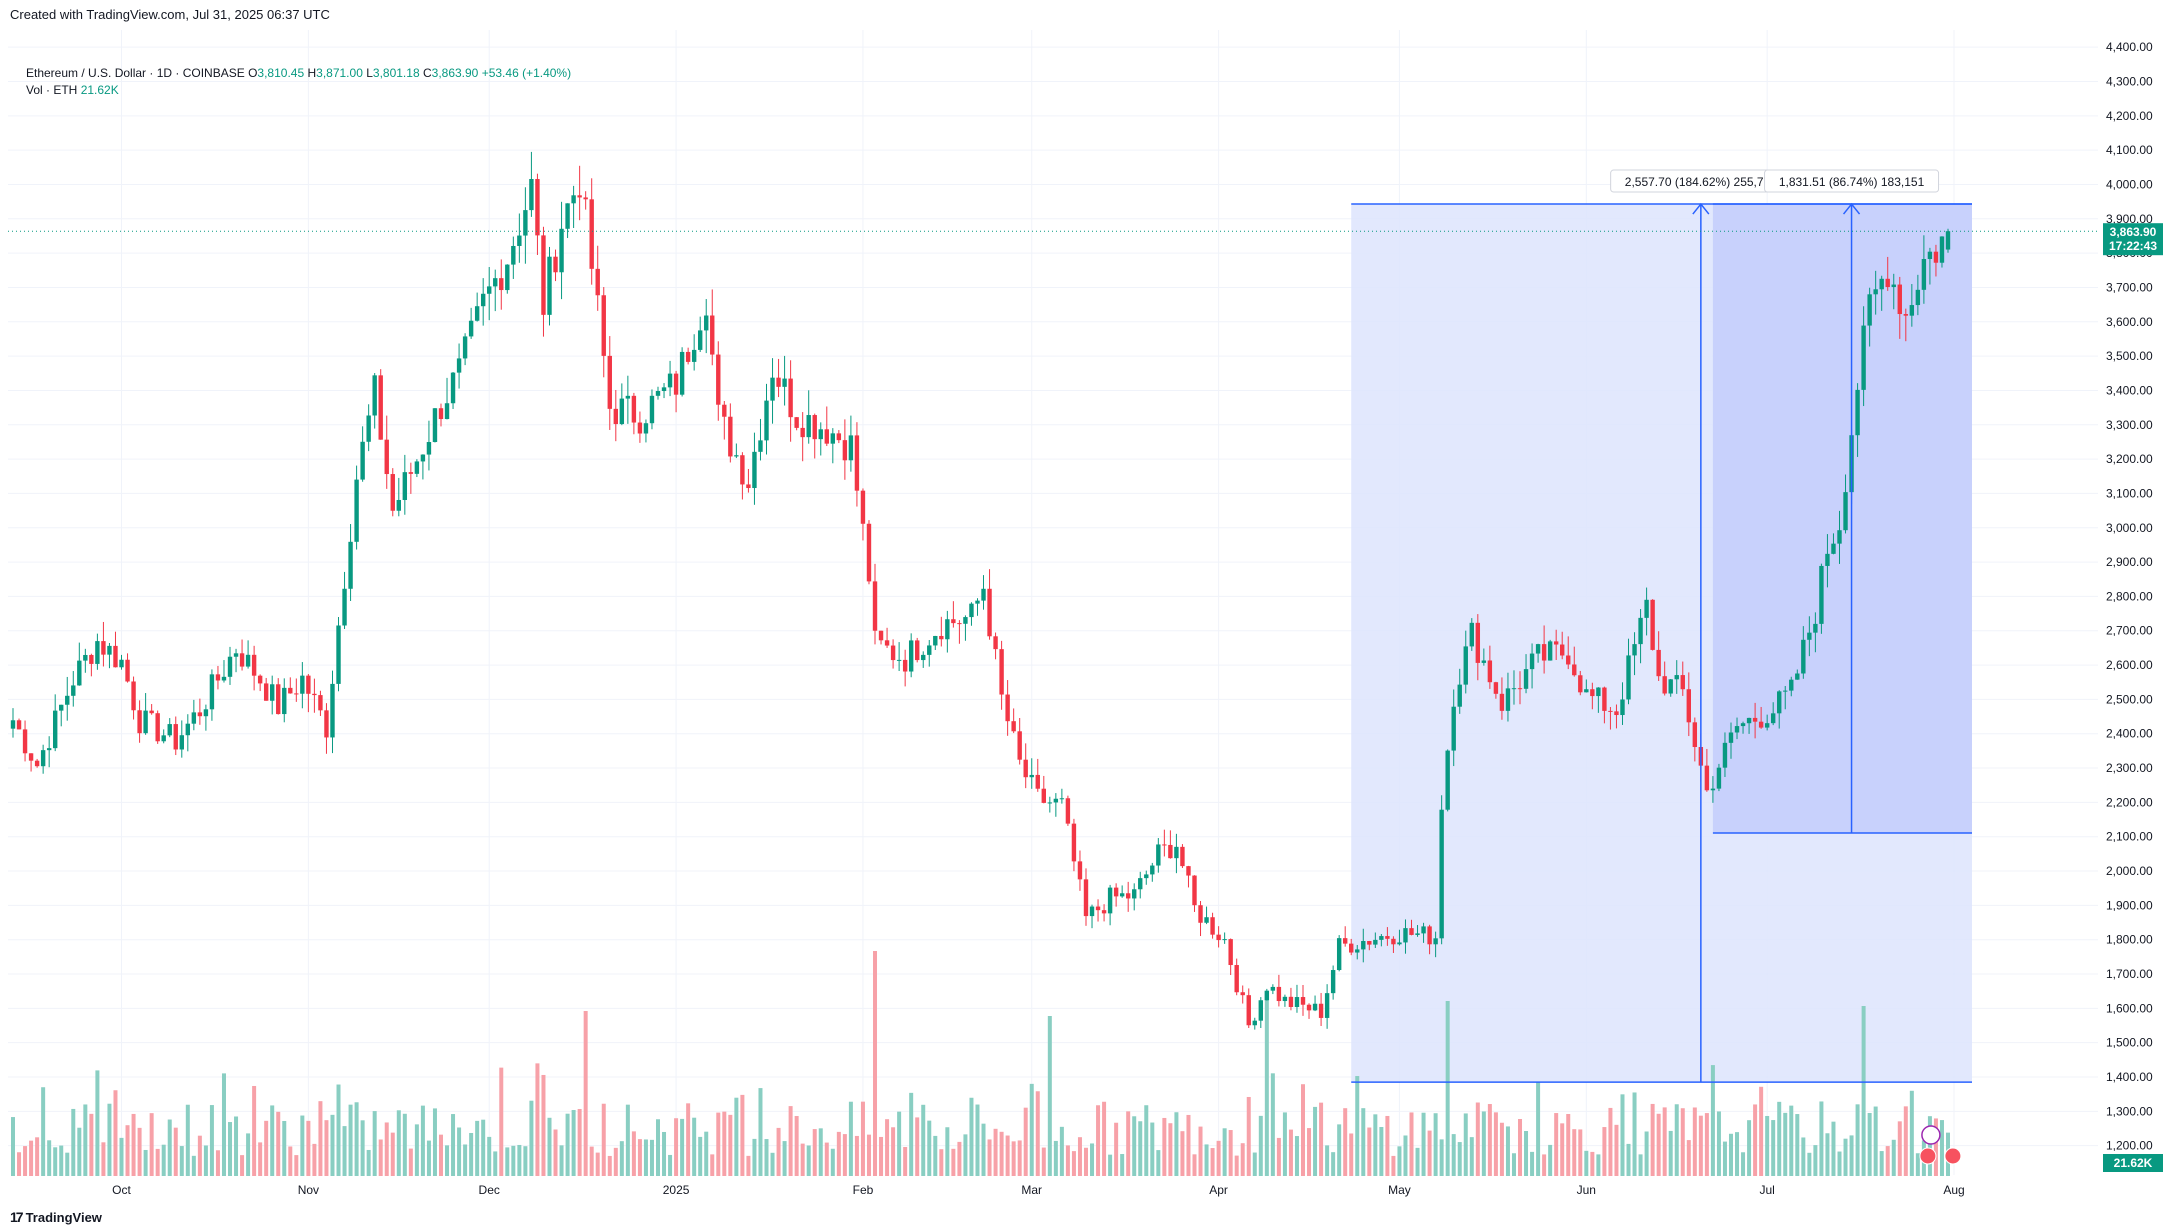 The height and width of the screenshot is (1231, 2166). Describe the element at coordinates (2129, 631) in the screenshot. I see `y-tick-label: 2,700.00` at that location.